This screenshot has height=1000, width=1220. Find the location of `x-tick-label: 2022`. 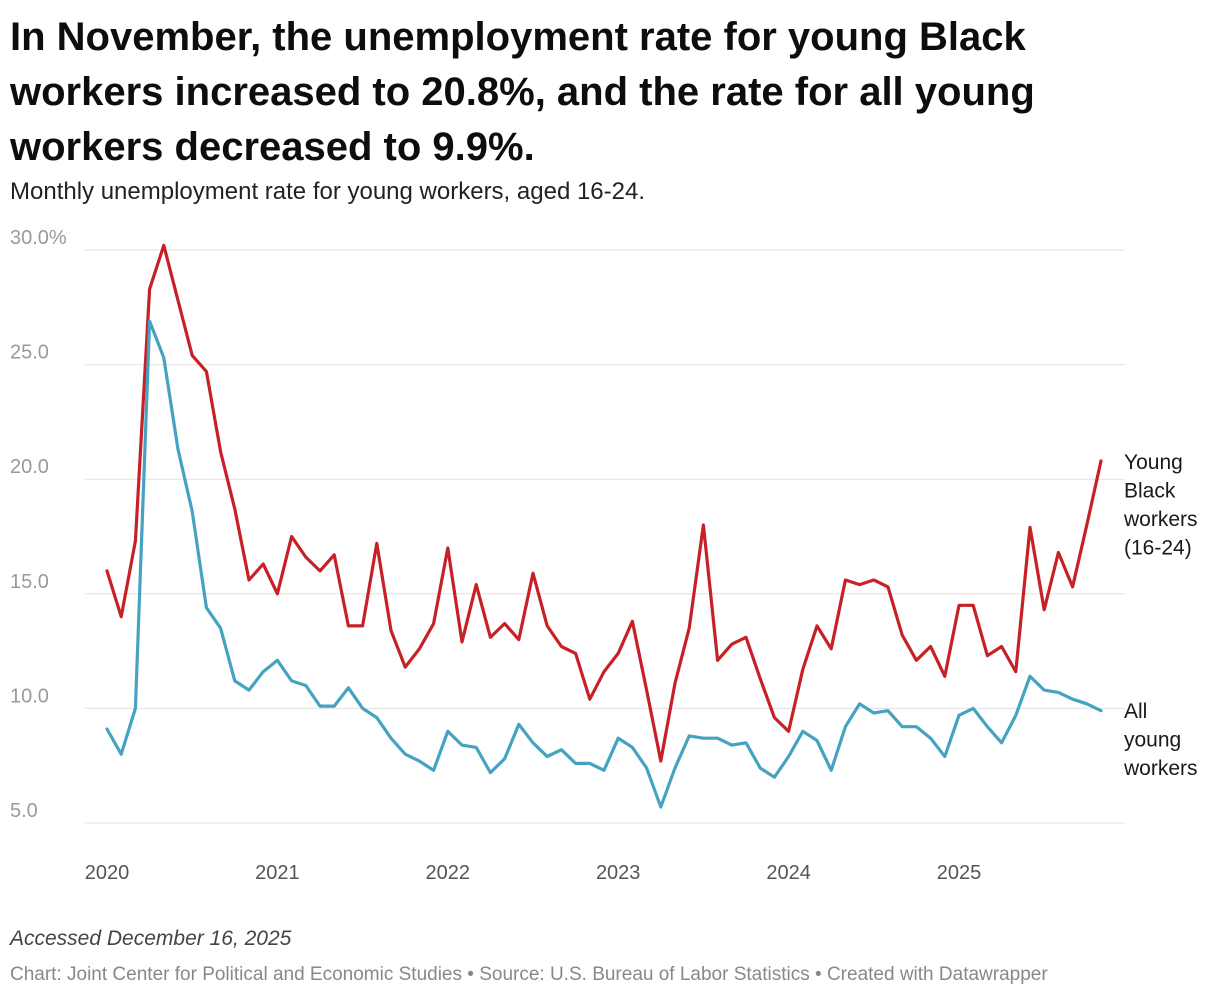

x-tick-label: 2022 is located at coordinates (448, 873).